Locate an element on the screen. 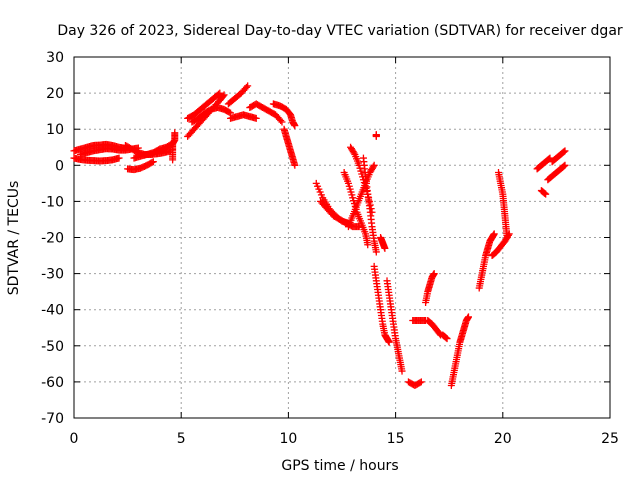 Image resolution: width=640 pixels, height=480 pixels. x-tick-label: 25 is located at coordinates (610, 439).